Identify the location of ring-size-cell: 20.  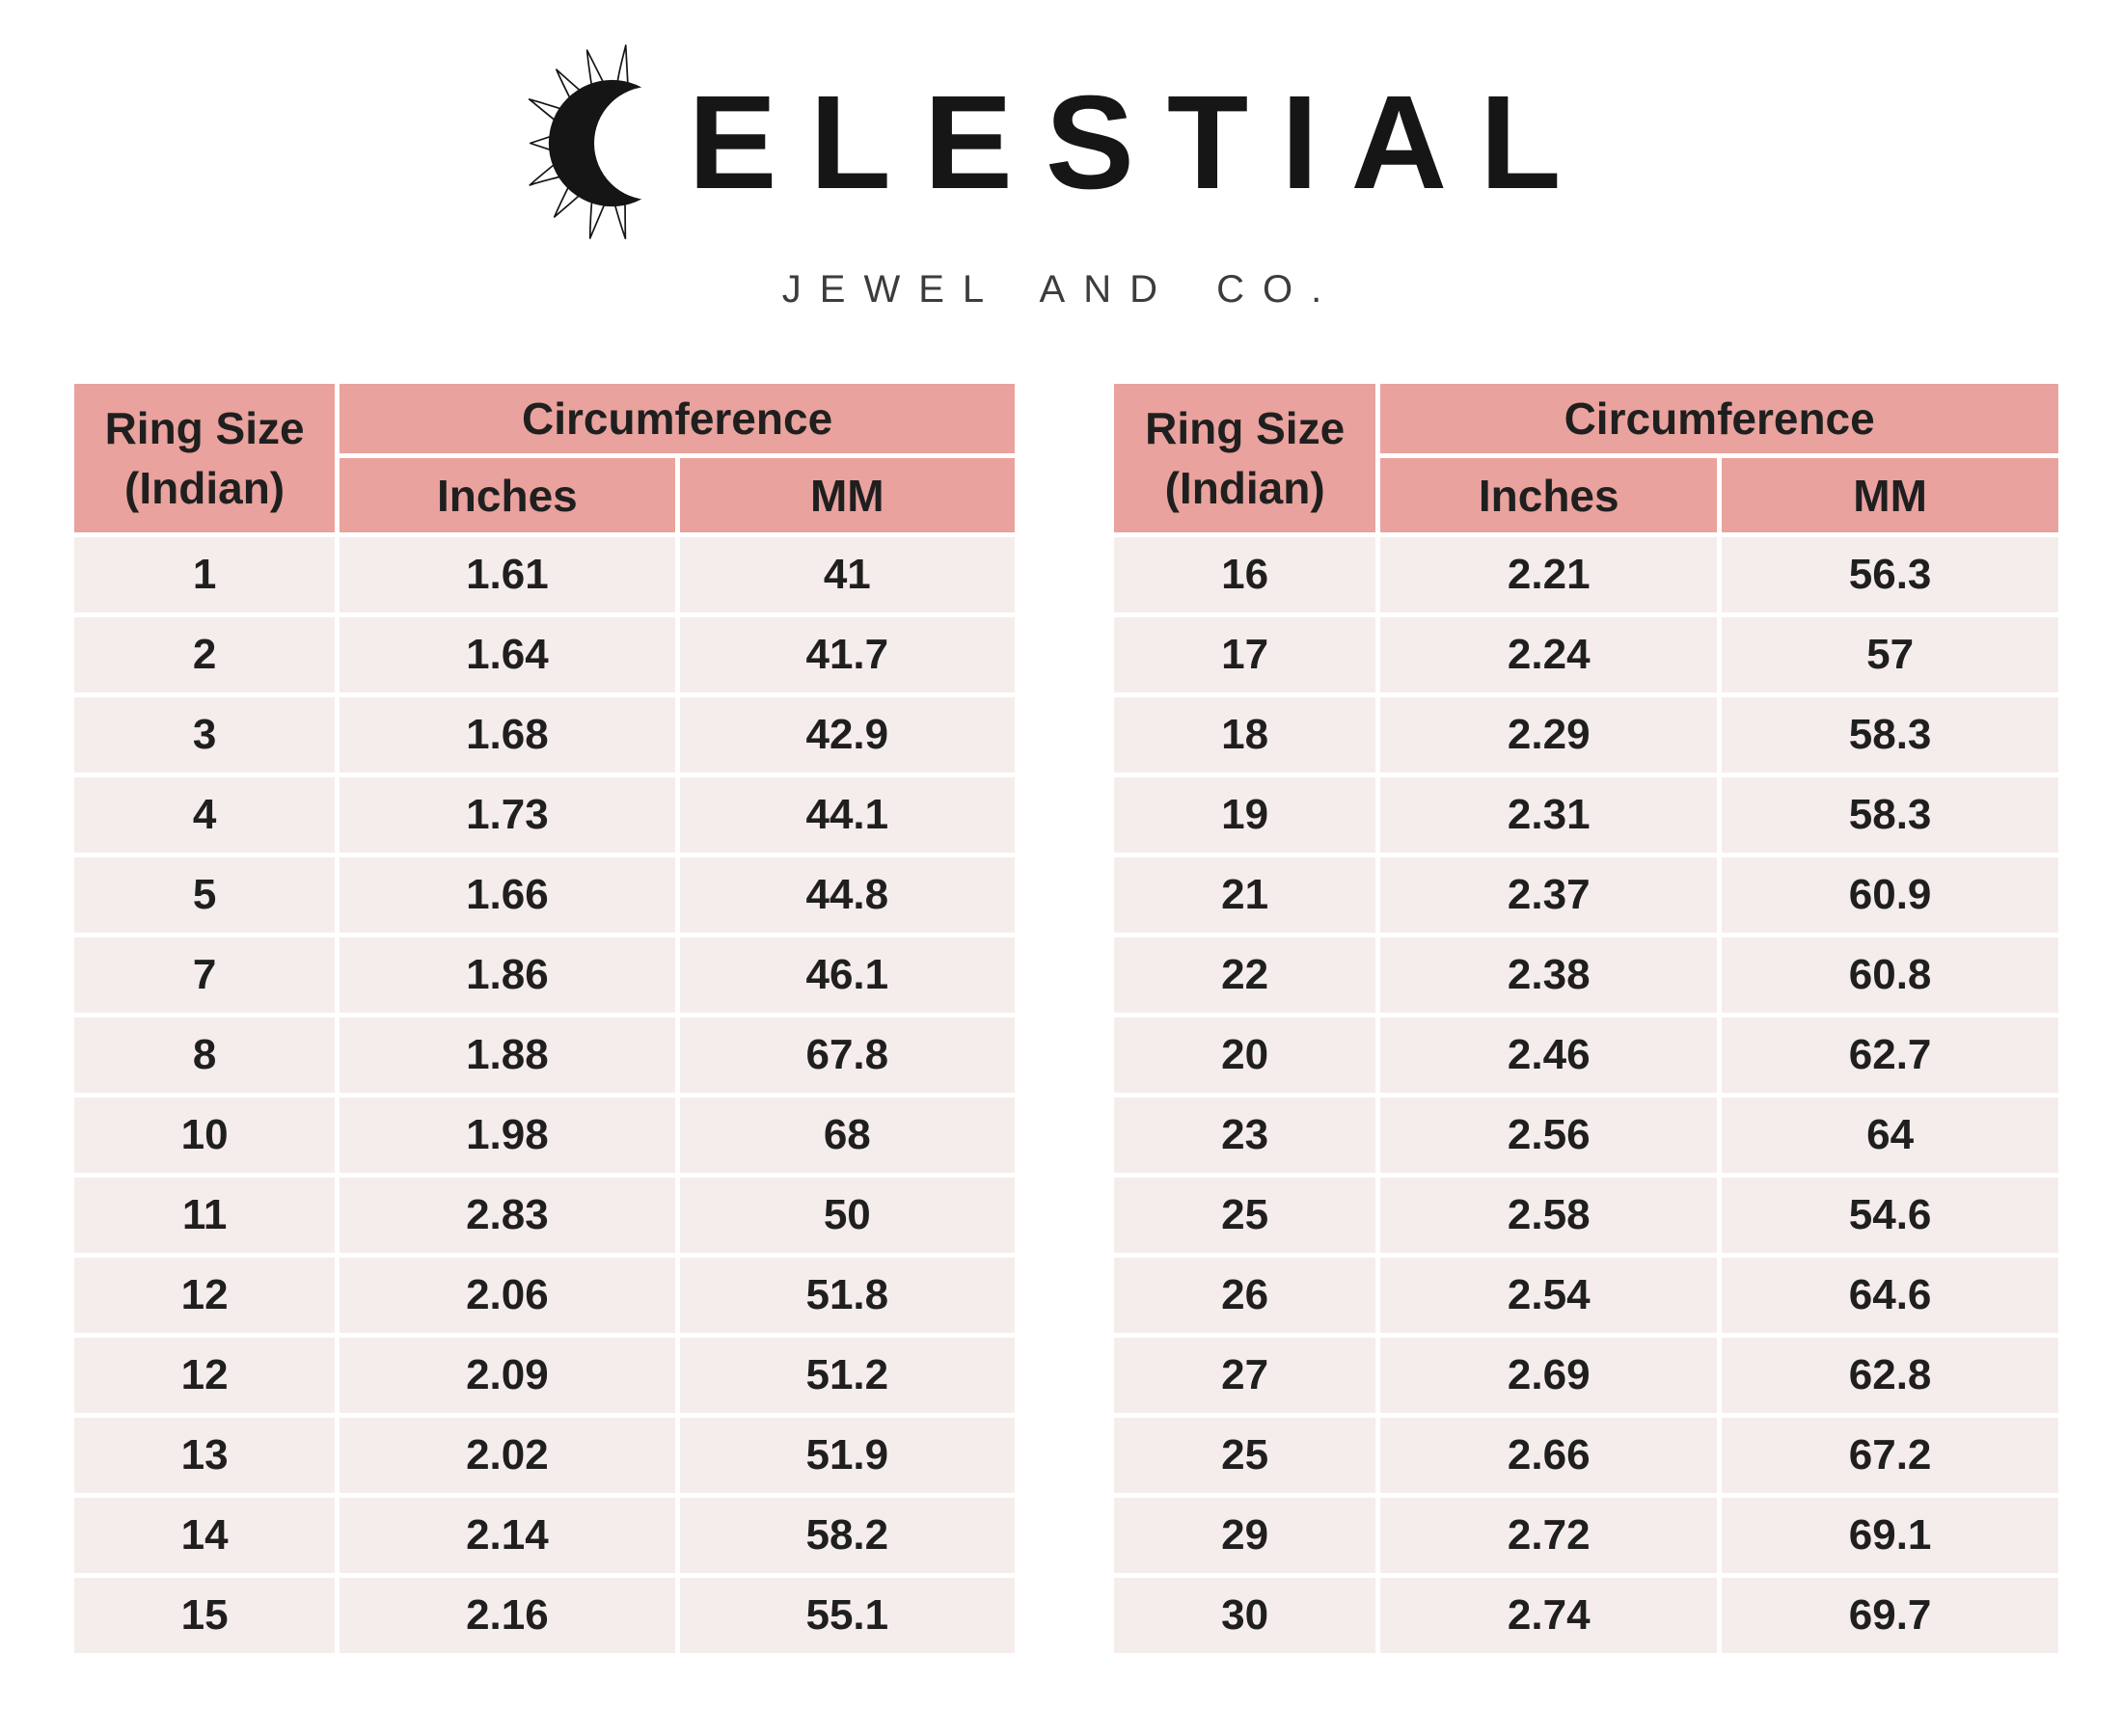
(1245, 1055).